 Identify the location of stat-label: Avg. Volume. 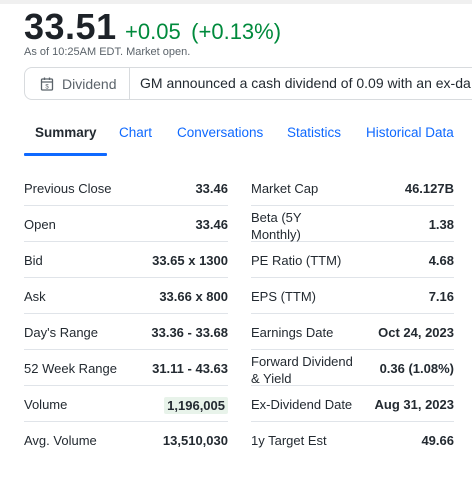
(60, 440).